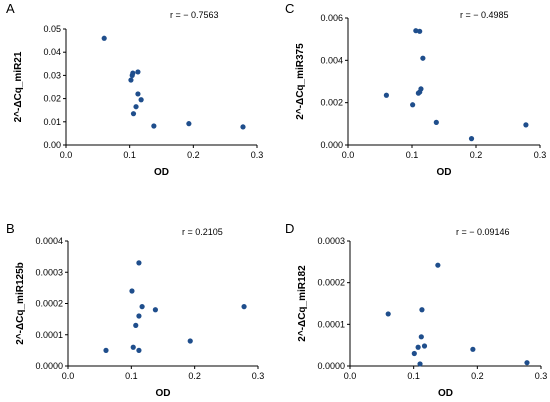  What do you see at coordinates (20, 303) in the screenshot?
I see `y-axis-title: 2^-ΔCq_miR125b` at bounding box center [20, 303].